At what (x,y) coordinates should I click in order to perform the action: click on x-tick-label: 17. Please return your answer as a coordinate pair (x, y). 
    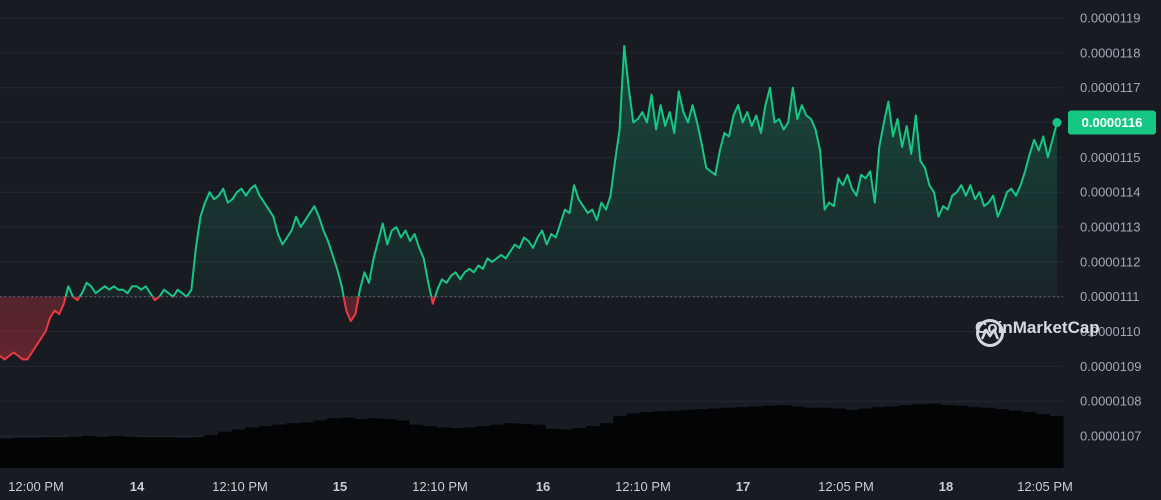
    Looking at the image, I should click on (743, 486).